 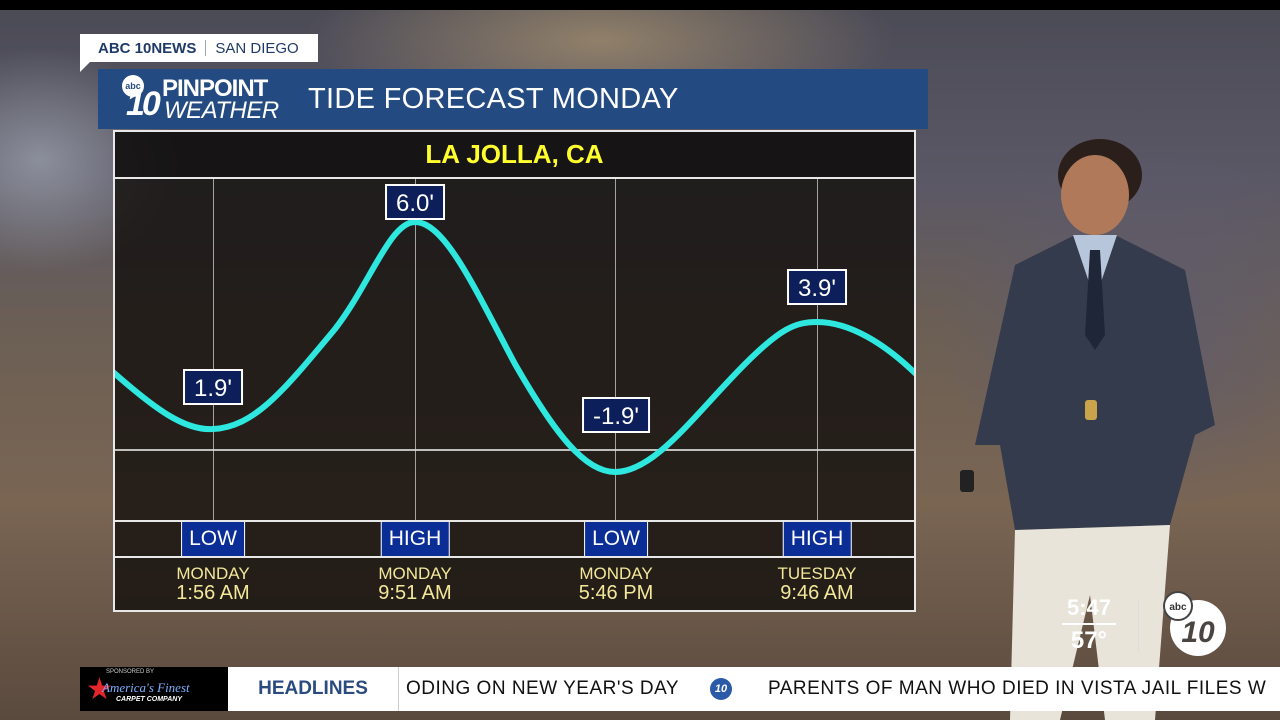 I want to click on tide-clock: 1:56 AM, so click(x=213, y=593).